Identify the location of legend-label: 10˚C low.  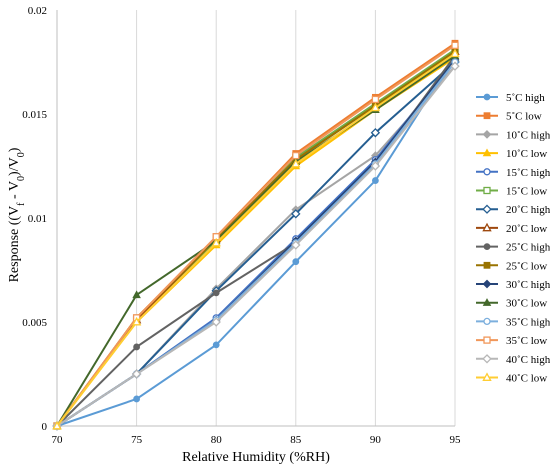
(526, 154).